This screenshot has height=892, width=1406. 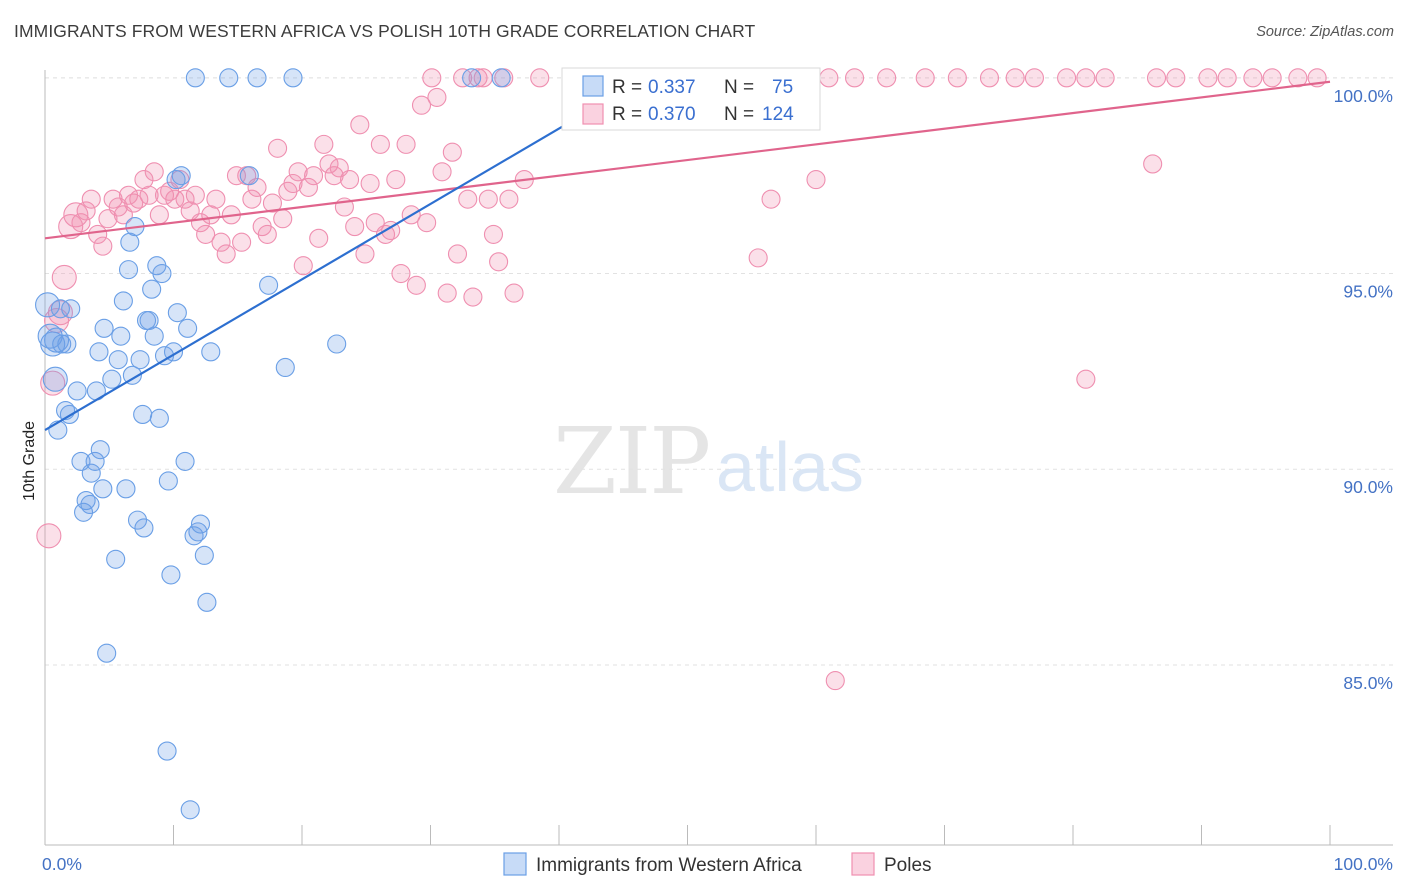 I want to click on y-tick-label: 100.0%, so click(x=1363, y=96).